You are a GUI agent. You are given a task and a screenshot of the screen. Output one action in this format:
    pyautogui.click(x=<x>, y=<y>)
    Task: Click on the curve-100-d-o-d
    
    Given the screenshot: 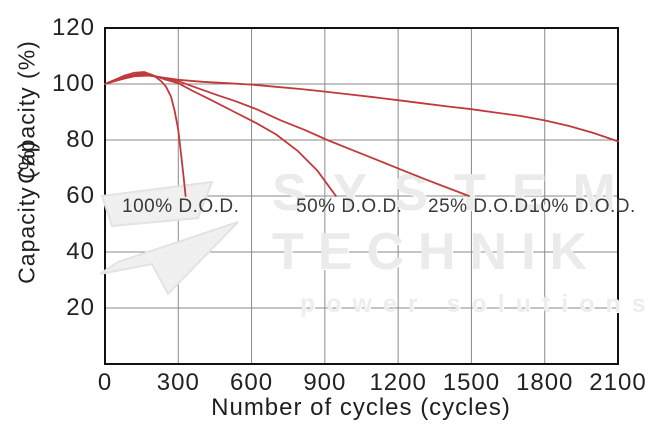 What is the action you would take?
    pyautogui.click(x=145, y=134)
    